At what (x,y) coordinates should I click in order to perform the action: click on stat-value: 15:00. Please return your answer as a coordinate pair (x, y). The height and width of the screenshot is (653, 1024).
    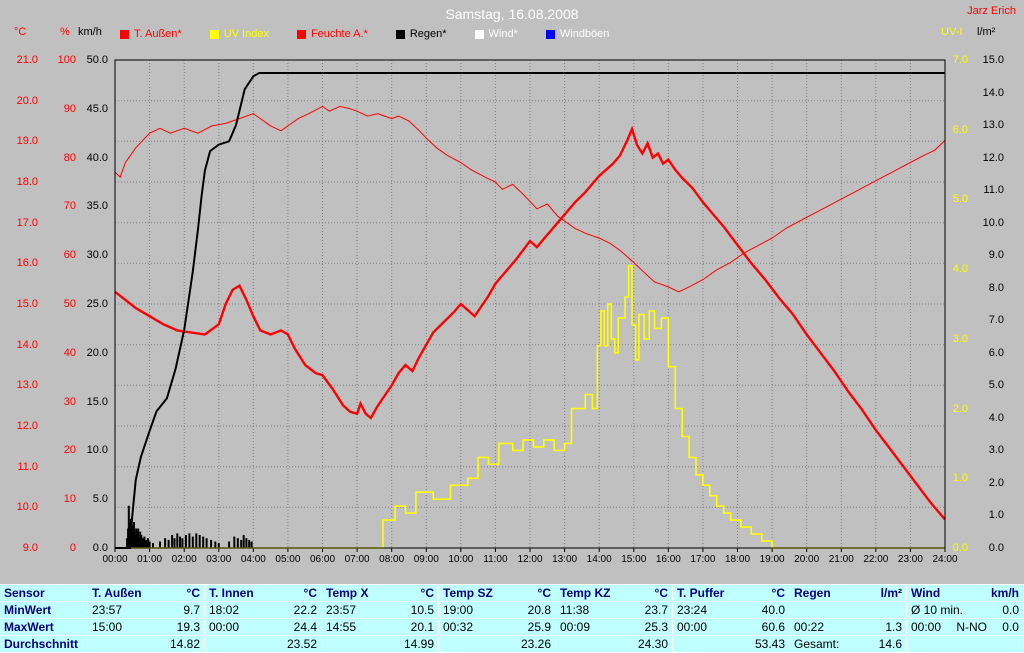
    Looking at the image, I should click on (107, 627).